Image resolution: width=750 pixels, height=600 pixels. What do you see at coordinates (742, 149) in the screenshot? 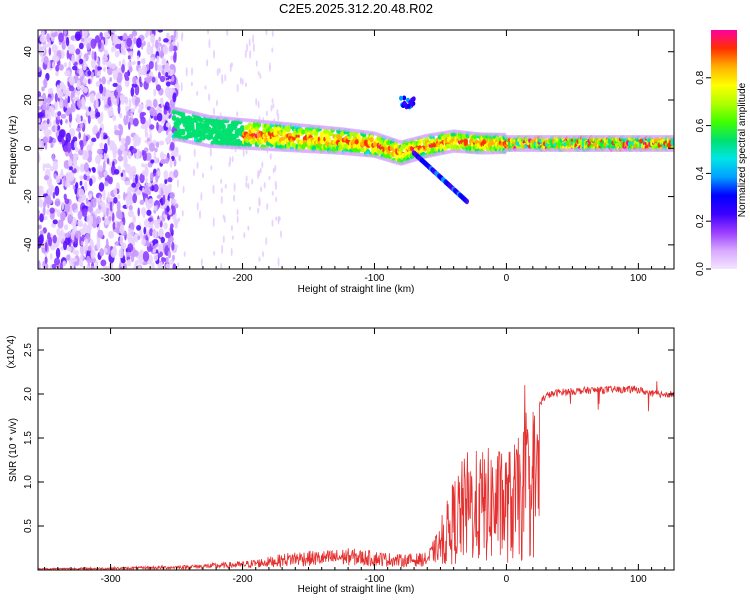
I see `colorbar-label: Normalized spectral amplitude` at bounding box center [742, 149].